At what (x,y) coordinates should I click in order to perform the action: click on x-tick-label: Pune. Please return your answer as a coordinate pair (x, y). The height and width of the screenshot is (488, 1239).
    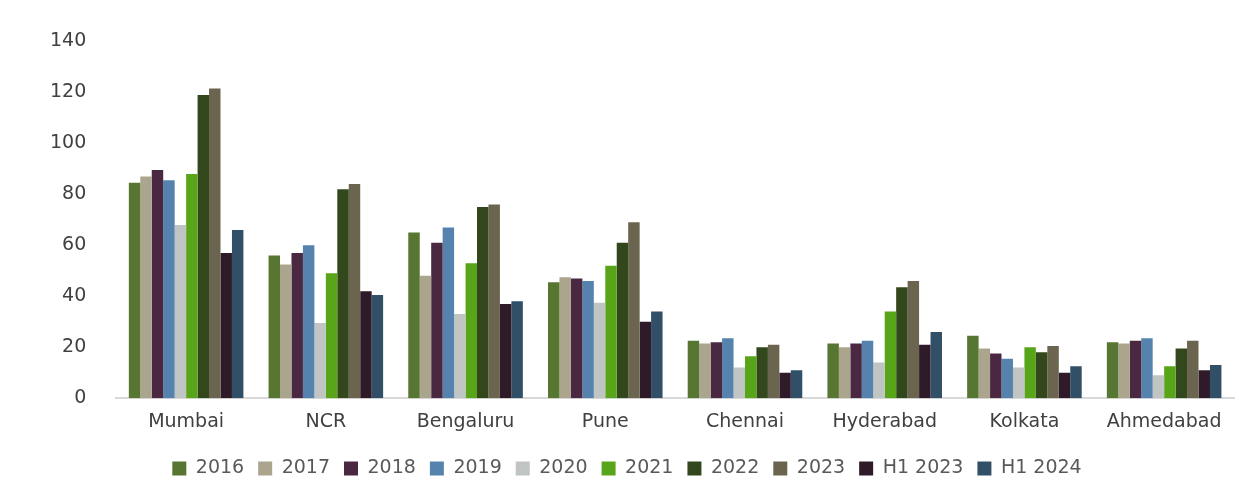
    Looking at the image, I should click on (605, 419).